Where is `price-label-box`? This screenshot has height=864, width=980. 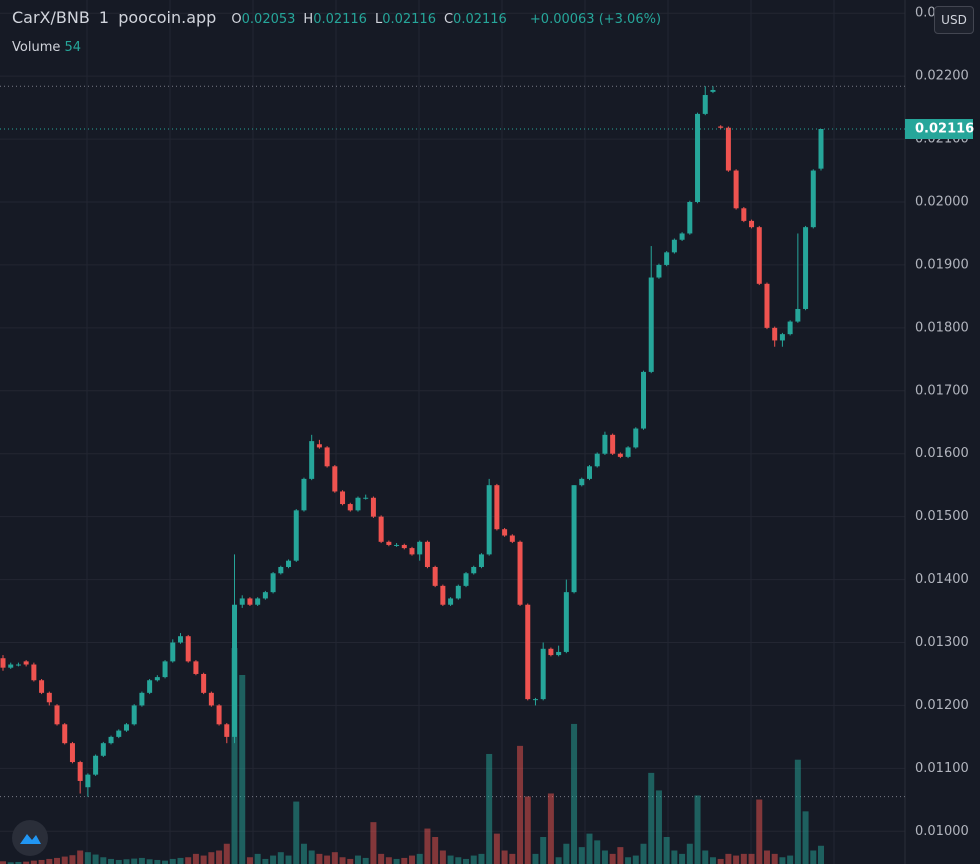
price-label-box is located at coordinates (939, 129).